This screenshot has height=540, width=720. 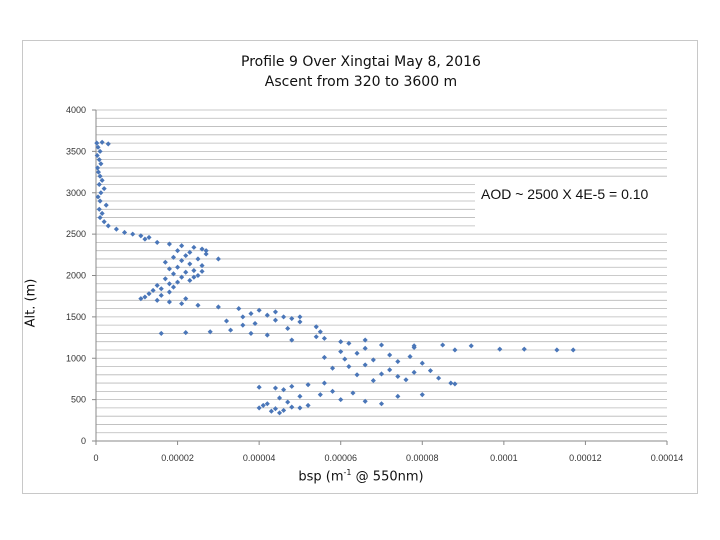 What do you see at coordinates (76, 317) in the screenshot?
I see `y-tick-label: 1500` at bounding box center [76, 317].